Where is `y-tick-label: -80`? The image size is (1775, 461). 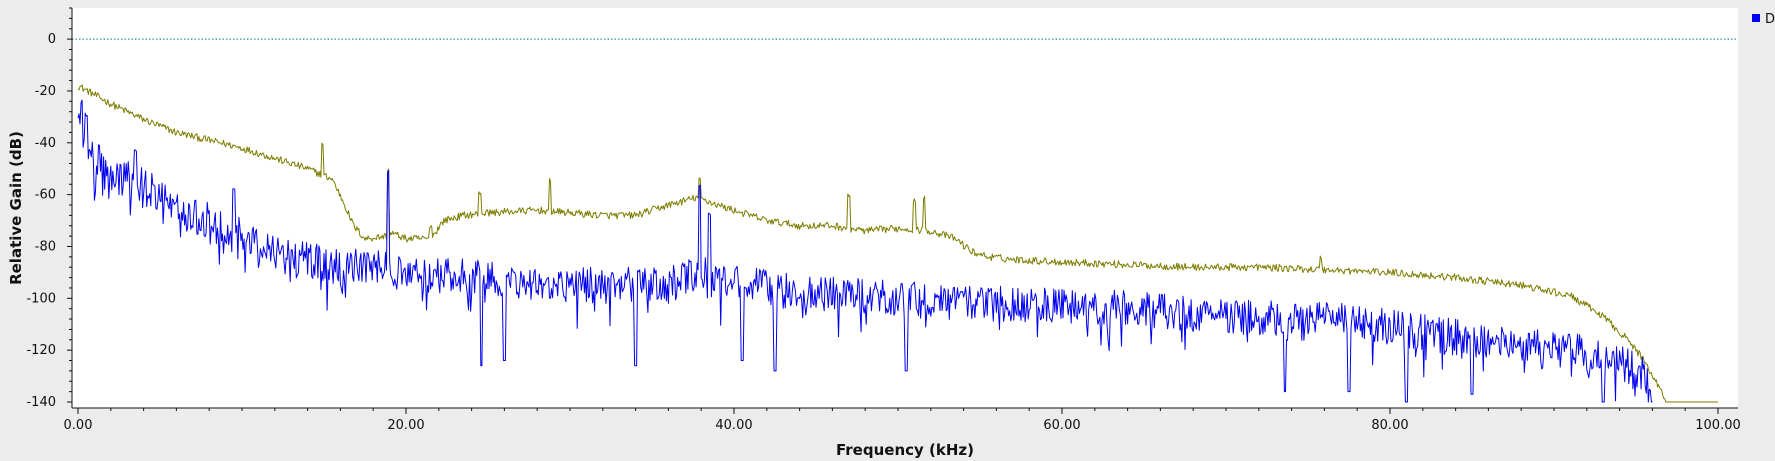 y-tick-label: -80 is located at coordinates (45, 246).